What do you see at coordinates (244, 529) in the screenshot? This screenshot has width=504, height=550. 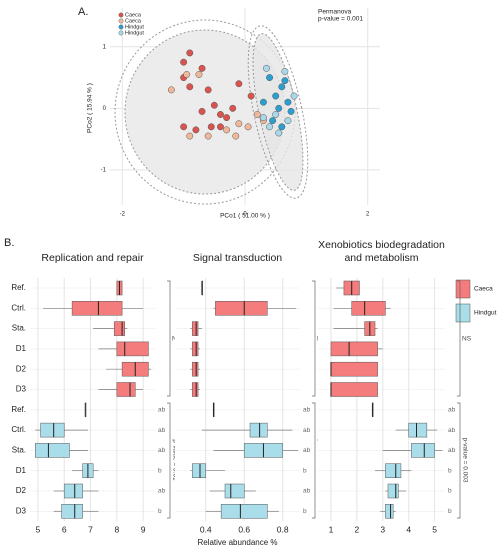 I see `x-tick-label: 0.6` at bounding box center [244, 529].